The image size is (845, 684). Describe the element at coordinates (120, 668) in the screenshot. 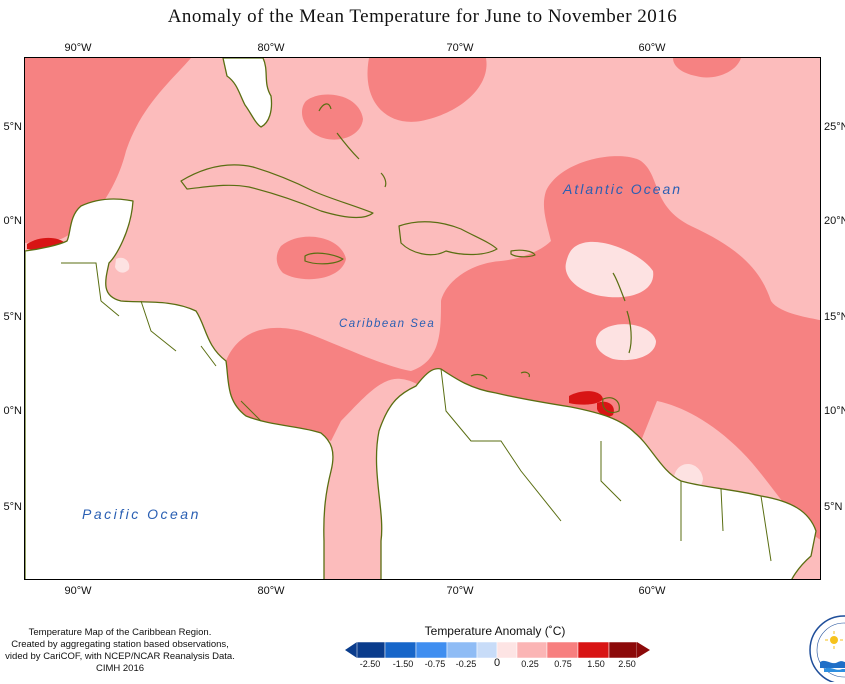

I see `credits-line-4: CIMH 2016` at that location.